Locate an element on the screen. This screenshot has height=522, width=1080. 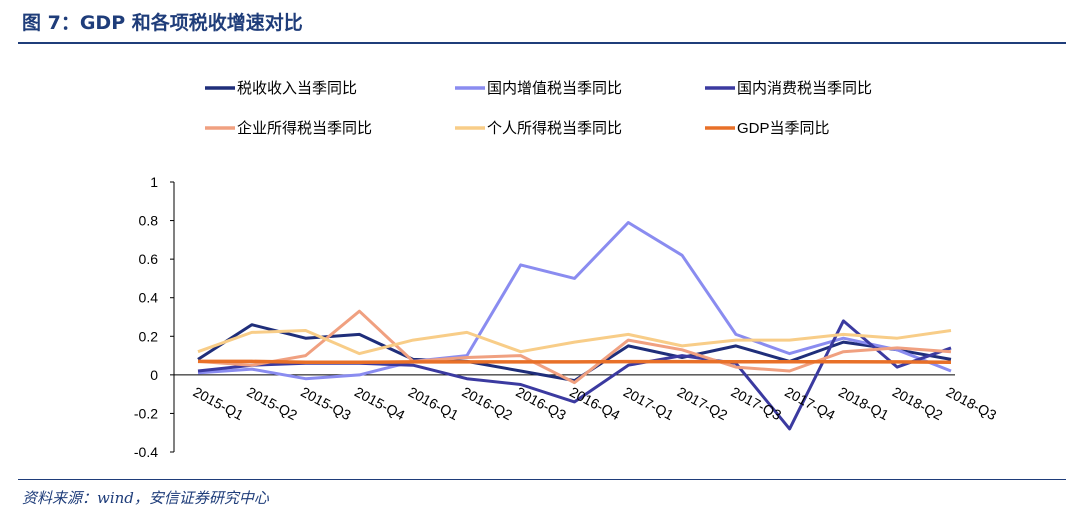
x-tick-label: 2016-Q3 is located at coordinates (541, 404).